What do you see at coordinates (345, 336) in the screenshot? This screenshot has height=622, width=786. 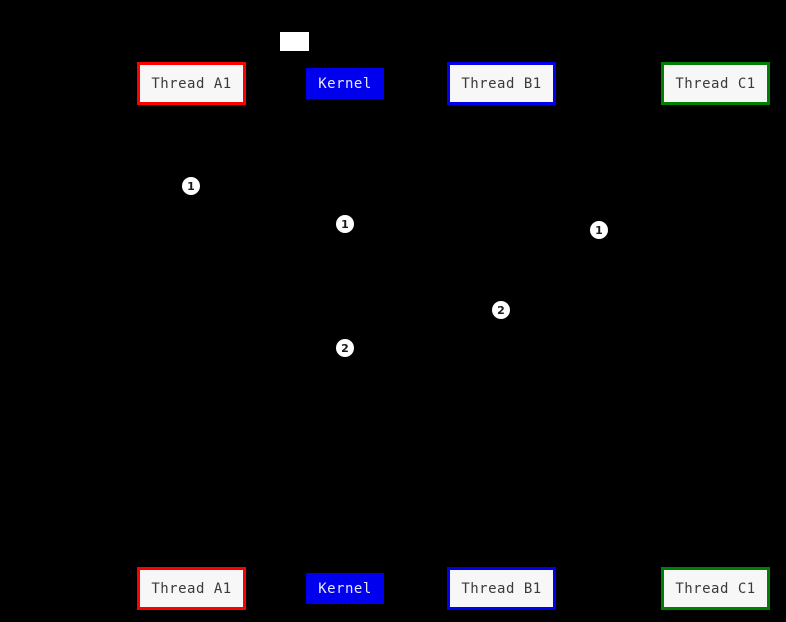 I see `lifeline-kernel` at bounding box center [345, 336].